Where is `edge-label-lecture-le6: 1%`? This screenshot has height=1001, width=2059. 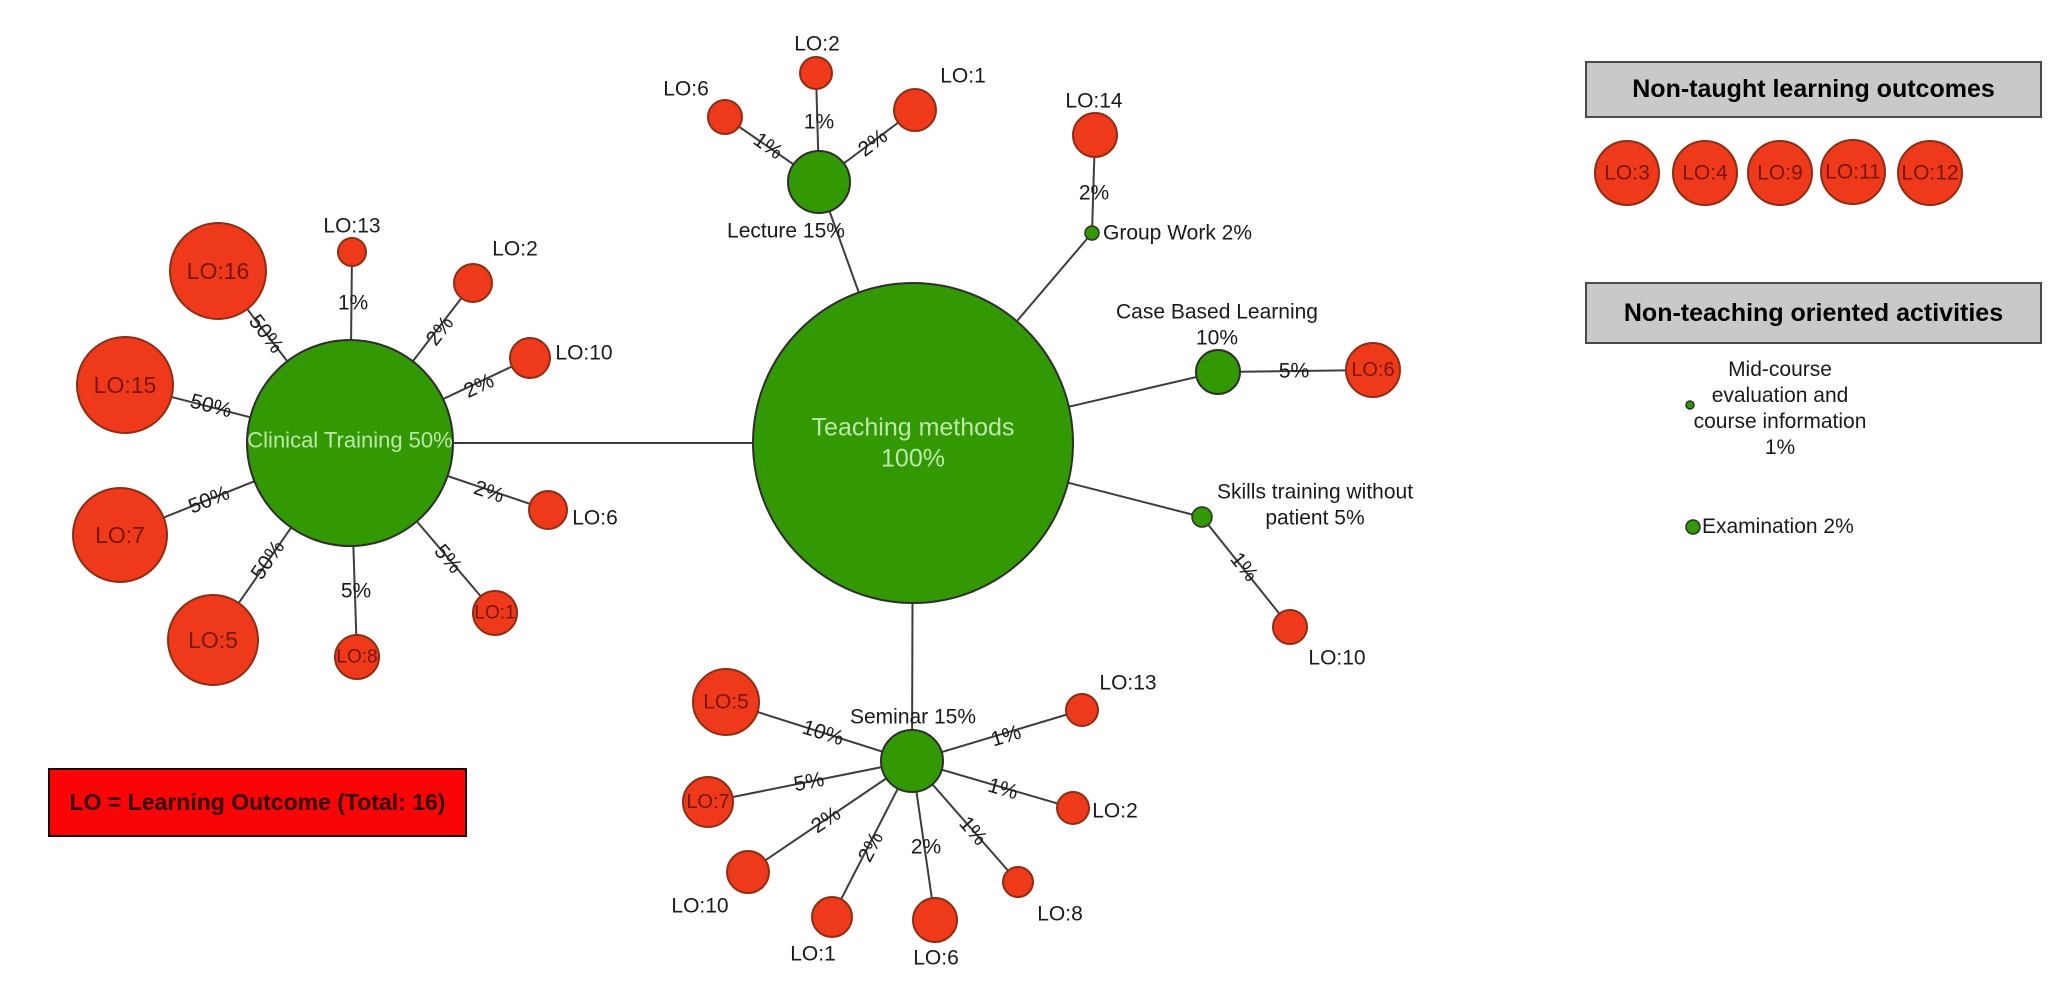
edge-label-lecture-le6: 1% is located at coordinates (768, 146).